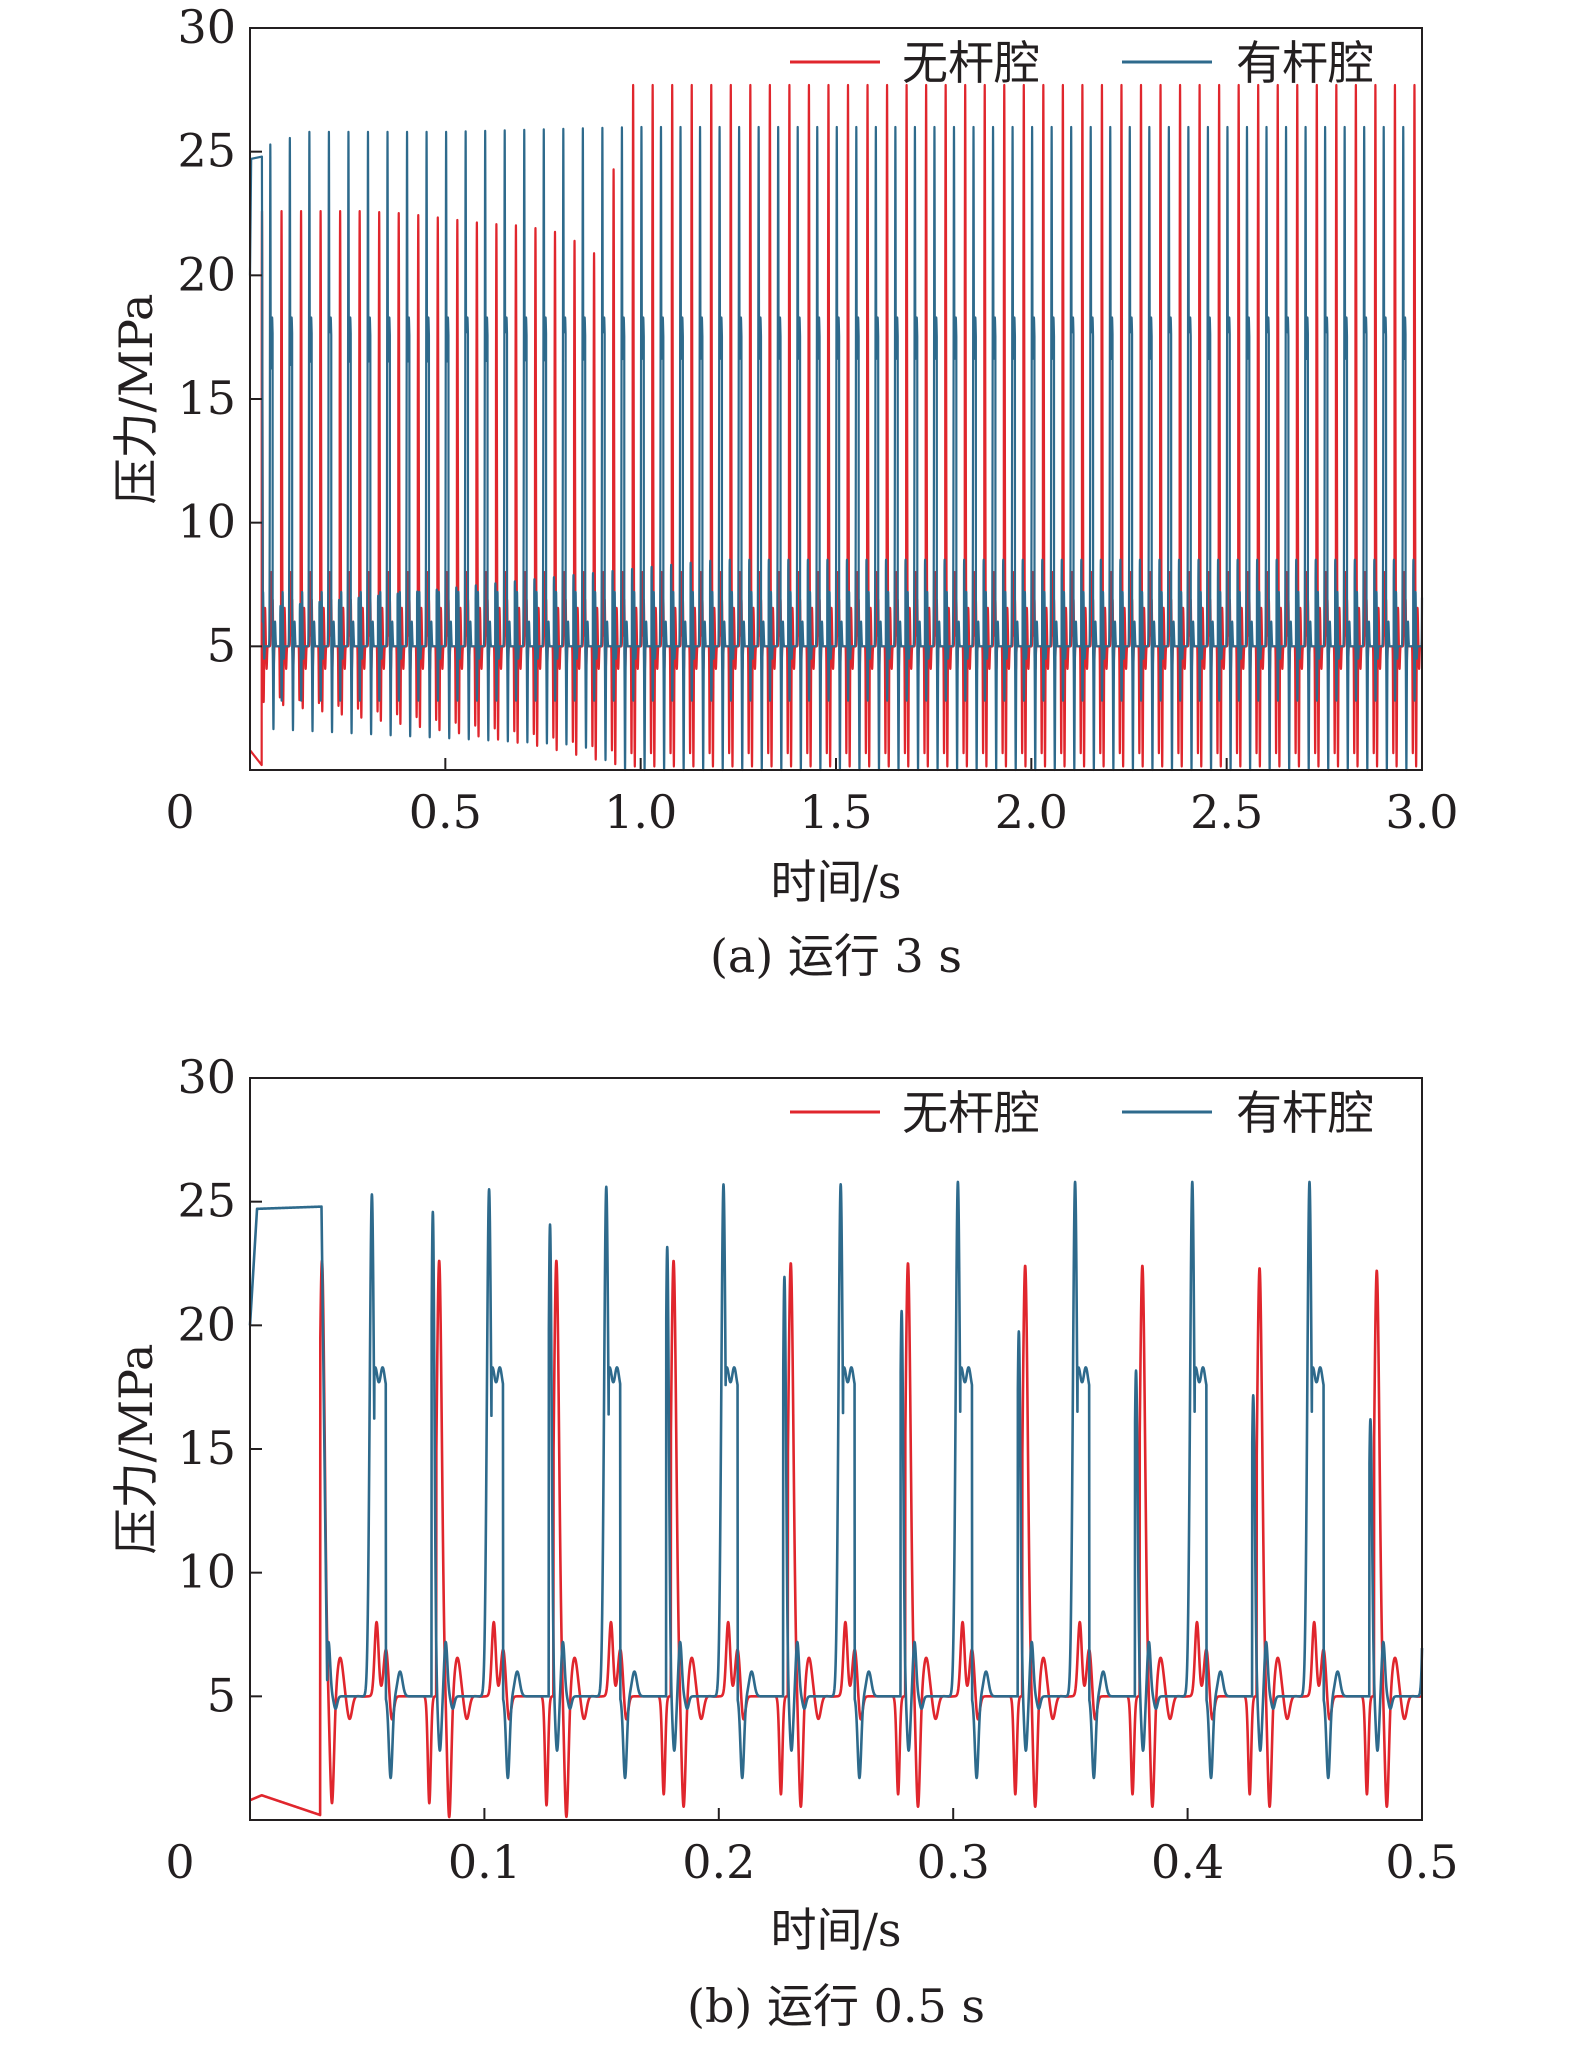 The width and height of the screenshot is (1575, 2050). Describe the element at coordinates (136, 399) in the screenshot. I see `y-axis-label-a: 压力/MPa` at that location.